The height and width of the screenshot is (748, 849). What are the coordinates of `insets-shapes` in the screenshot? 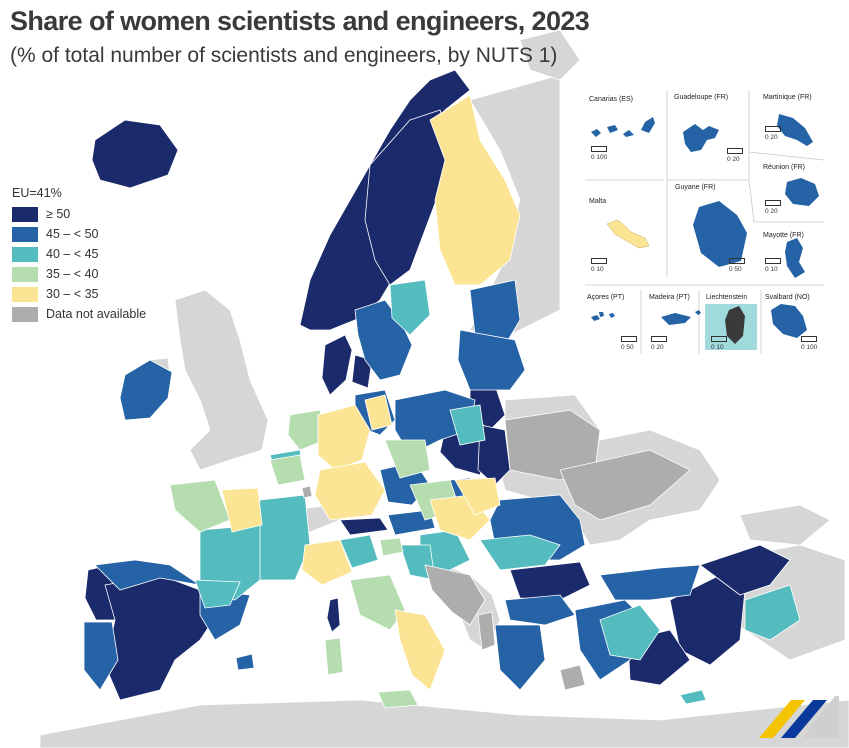 It's located at (705, 222).